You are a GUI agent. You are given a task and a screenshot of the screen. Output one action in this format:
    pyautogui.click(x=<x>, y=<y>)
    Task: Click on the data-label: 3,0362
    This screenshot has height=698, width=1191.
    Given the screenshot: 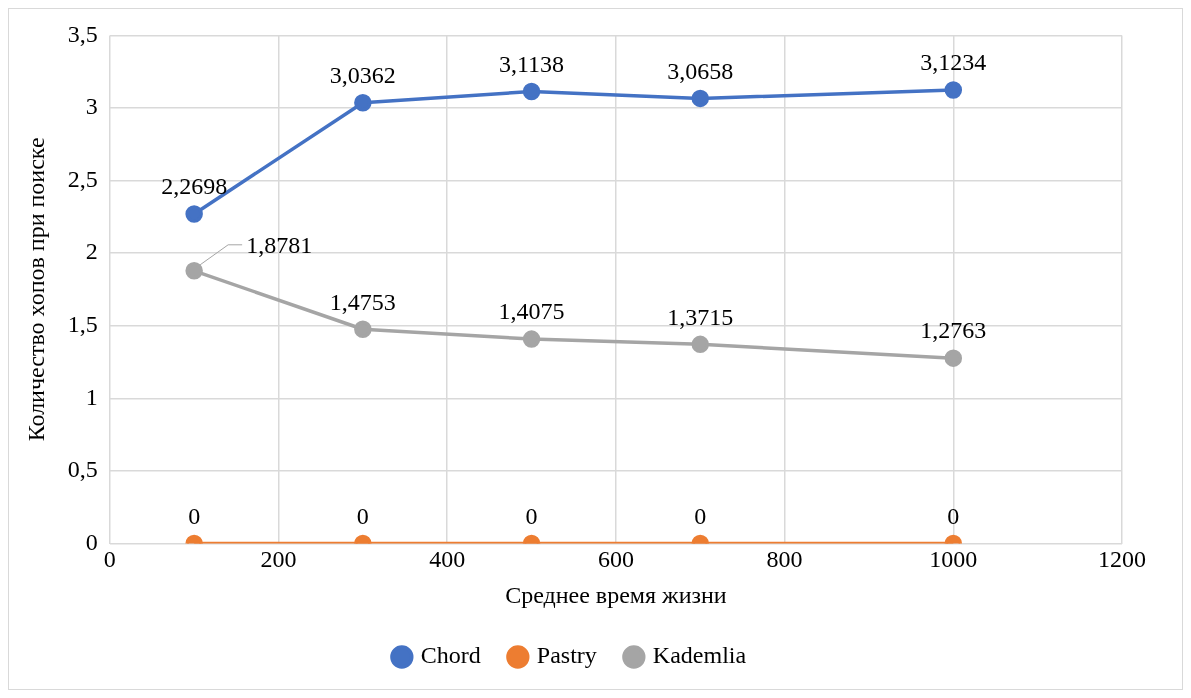 What is the action you would take?
    pyautogui.click(x=362, y=75)
    